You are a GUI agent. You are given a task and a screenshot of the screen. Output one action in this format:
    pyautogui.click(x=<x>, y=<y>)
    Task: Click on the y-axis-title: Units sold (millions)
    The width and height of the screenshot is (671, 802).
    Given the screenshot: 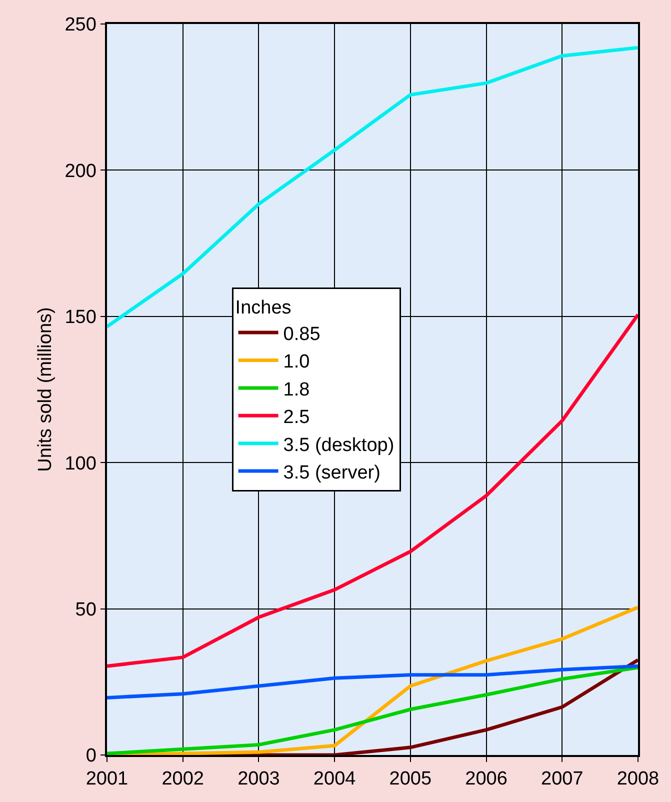 What is the action you would take?
    pyautogui.click(x=45, y=389)
    